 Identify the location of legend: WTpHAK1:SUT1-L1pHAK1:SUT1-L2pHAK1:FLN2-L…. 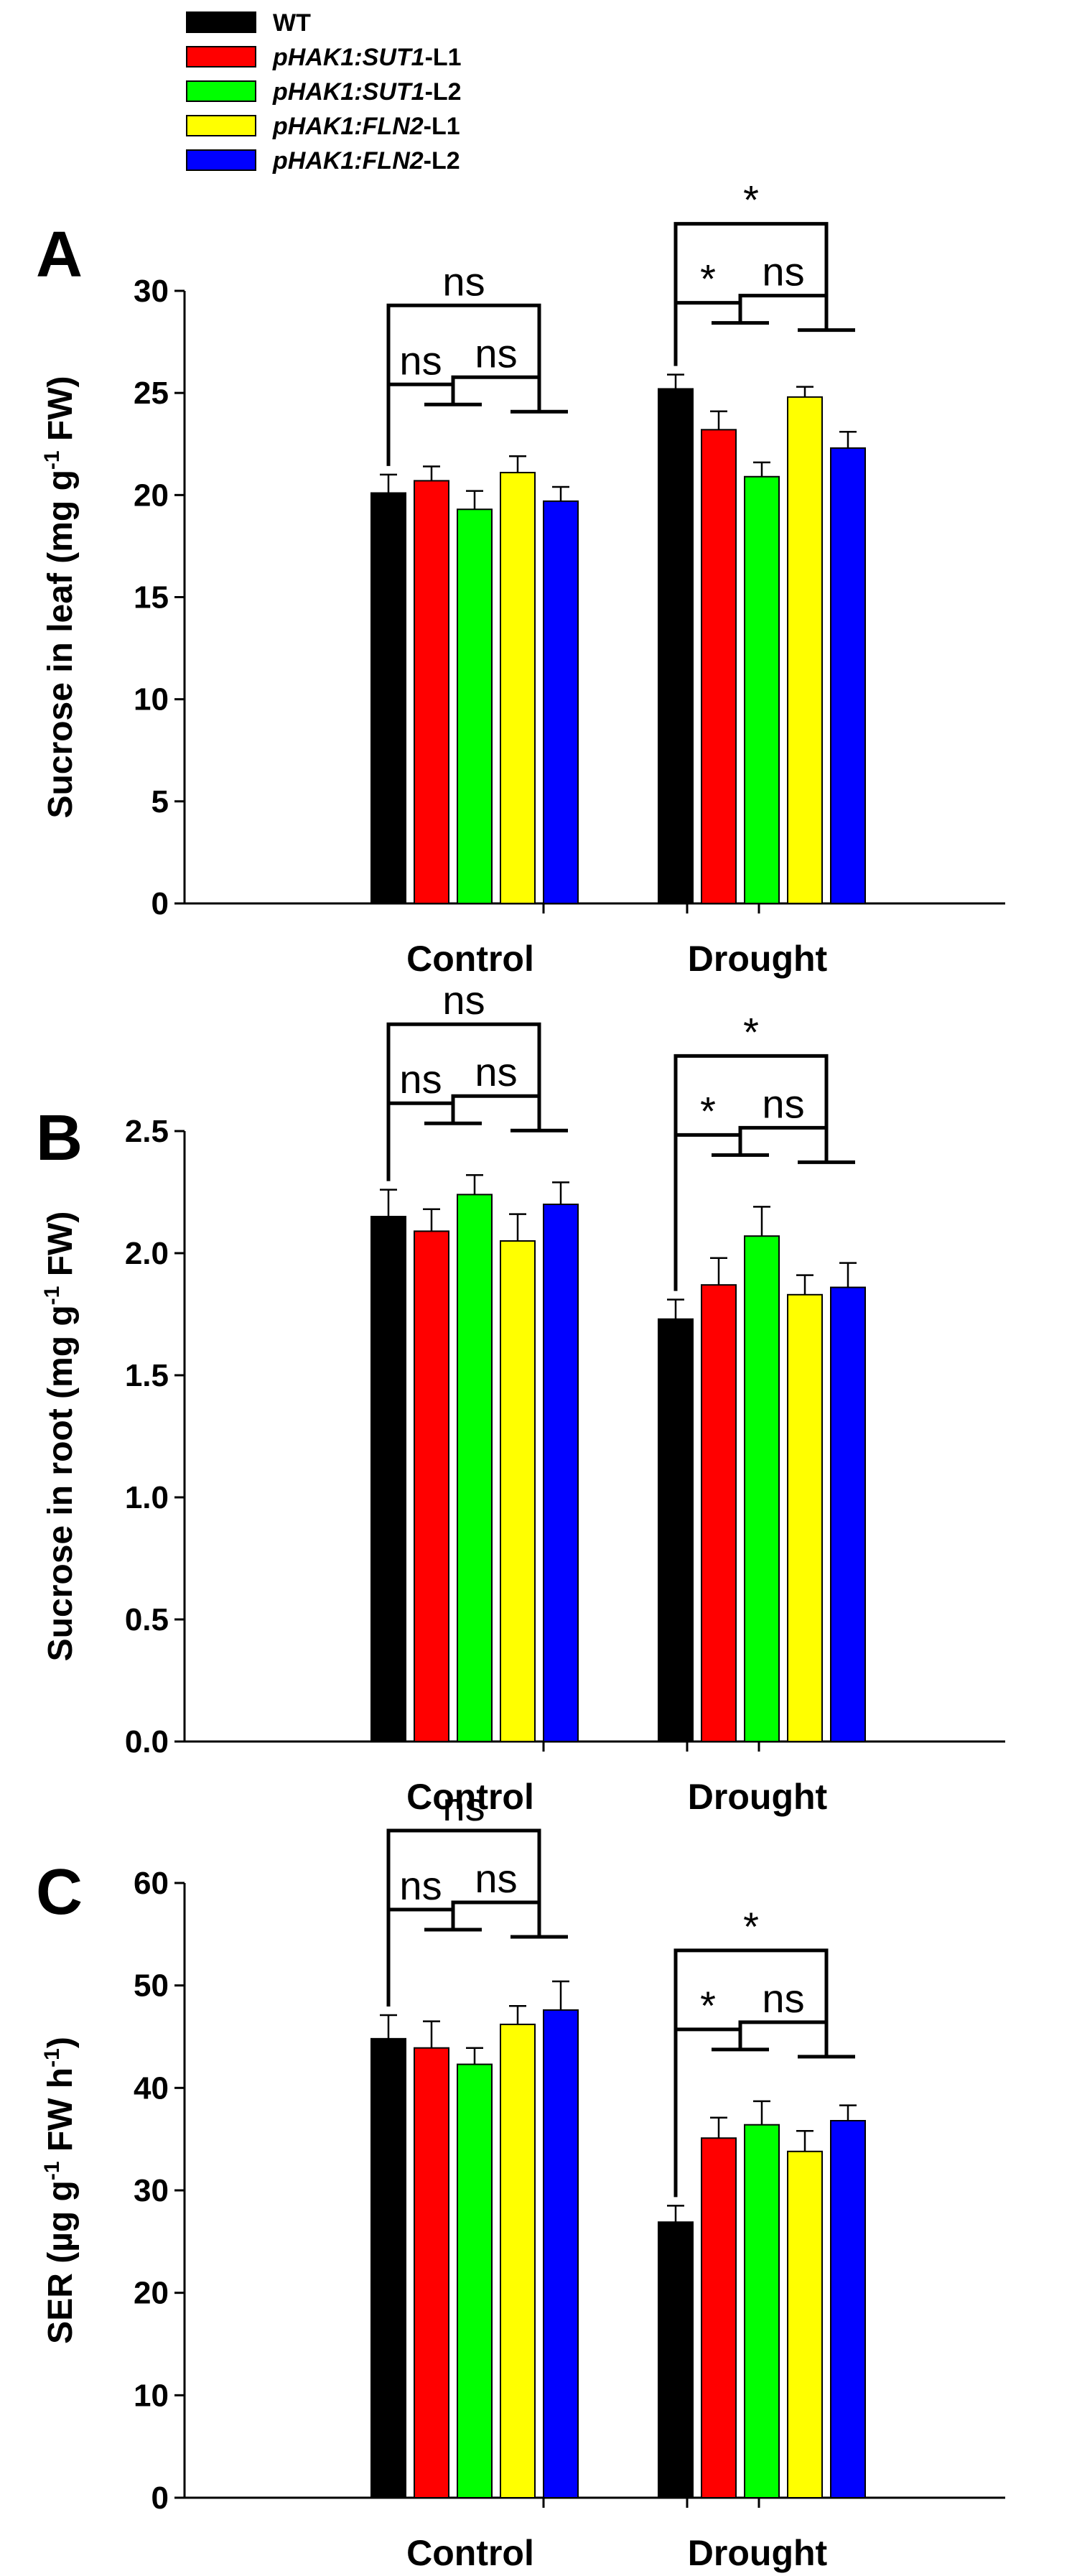
(324, 92).